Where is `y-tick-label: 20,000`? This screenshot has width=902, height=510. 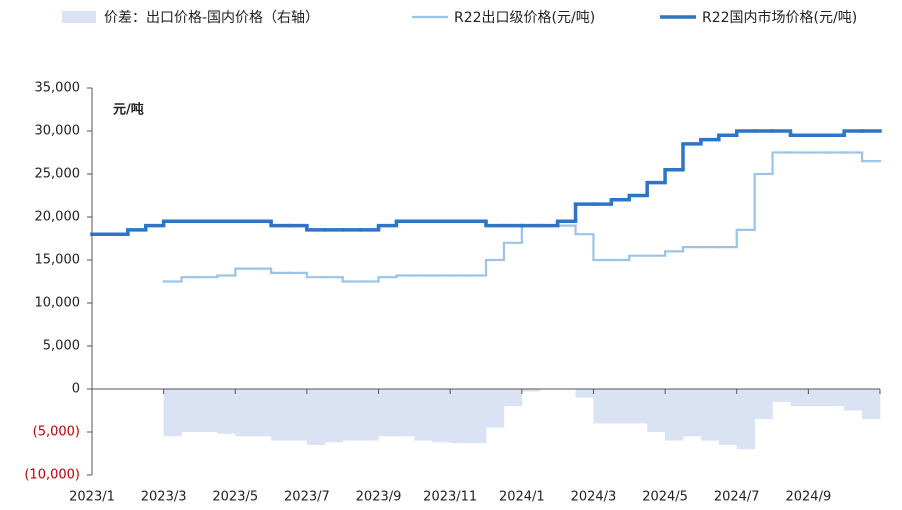
y-tick-label: 20,000 is located at coordinates (58, 217).